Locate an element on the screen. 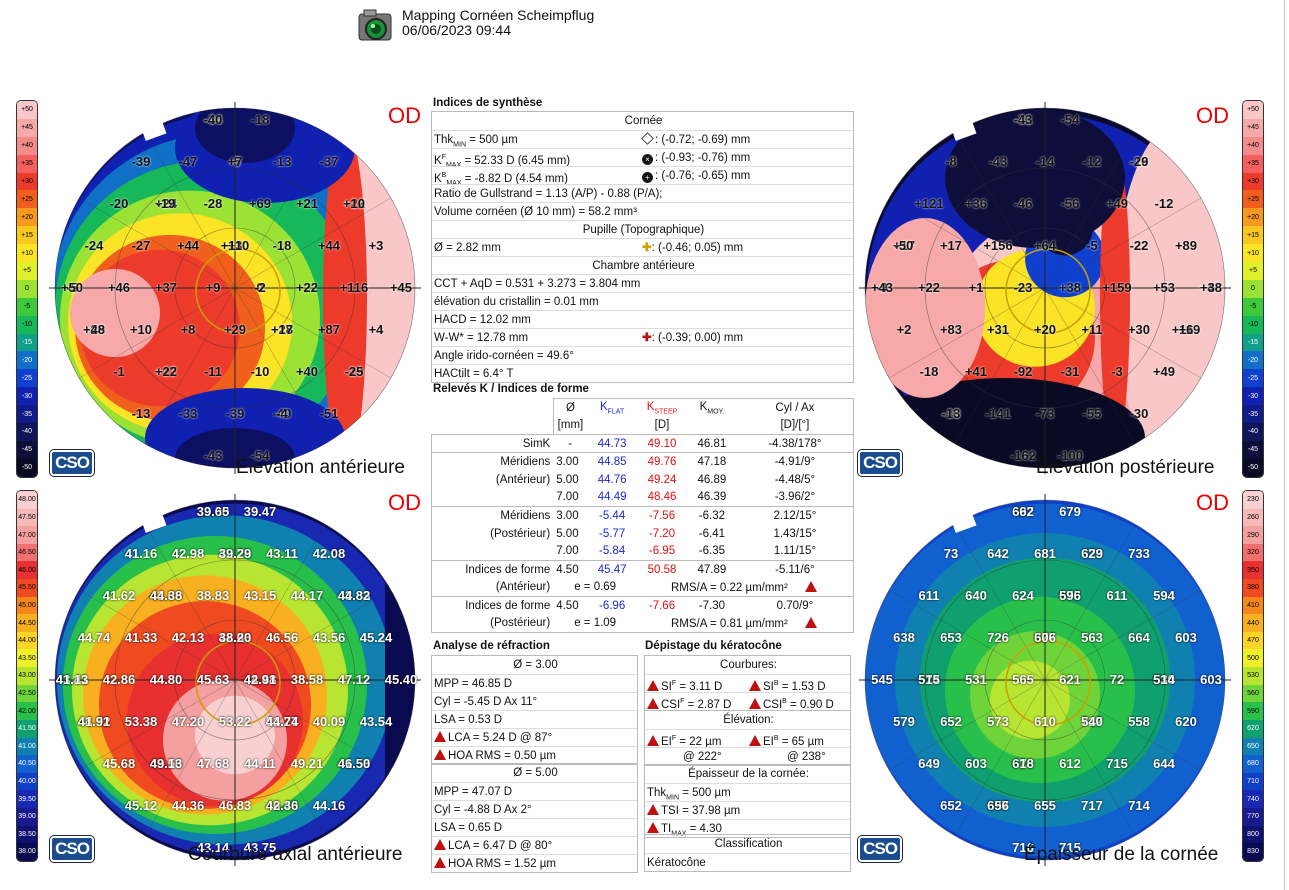 The image size is (1289, 890). map-region is located at coordinates (1005, 423).